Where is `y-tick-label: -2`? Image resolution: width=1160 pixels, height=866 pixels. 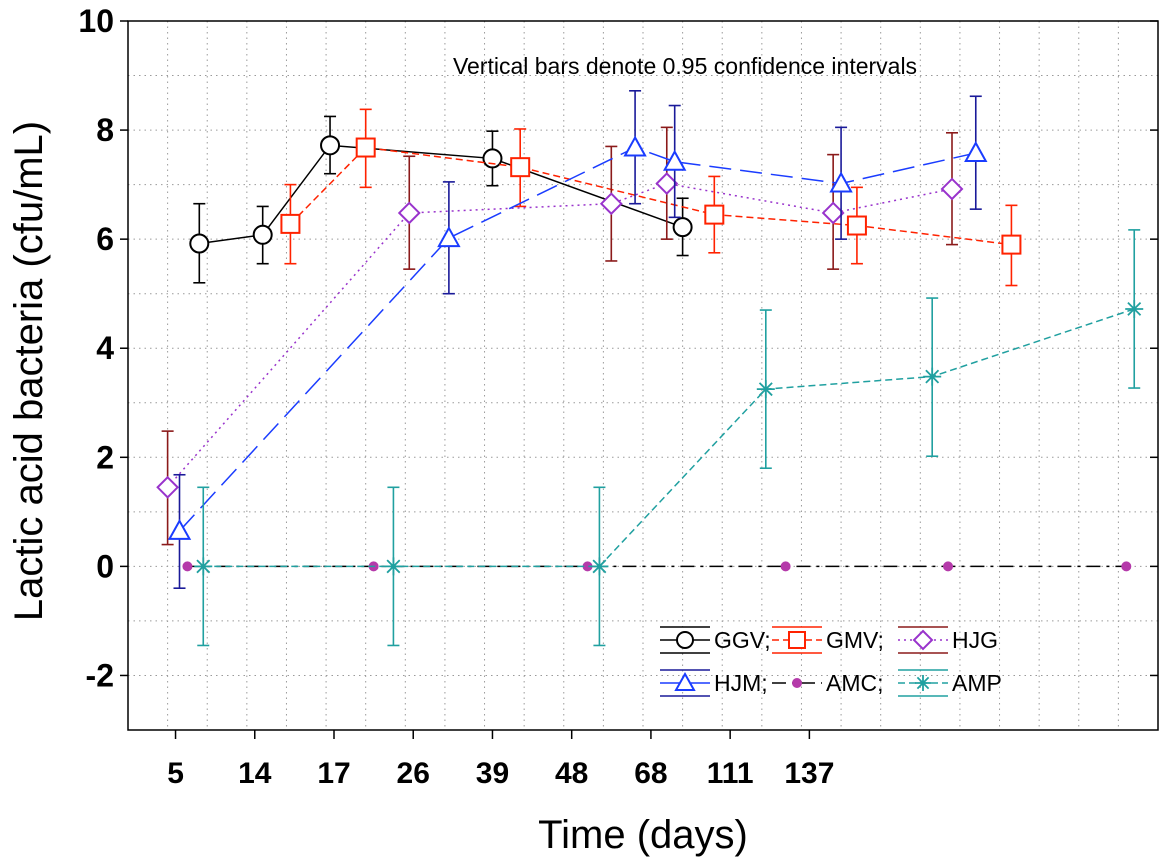 y-tick-label: -2 is located at coordinates (100, 675).